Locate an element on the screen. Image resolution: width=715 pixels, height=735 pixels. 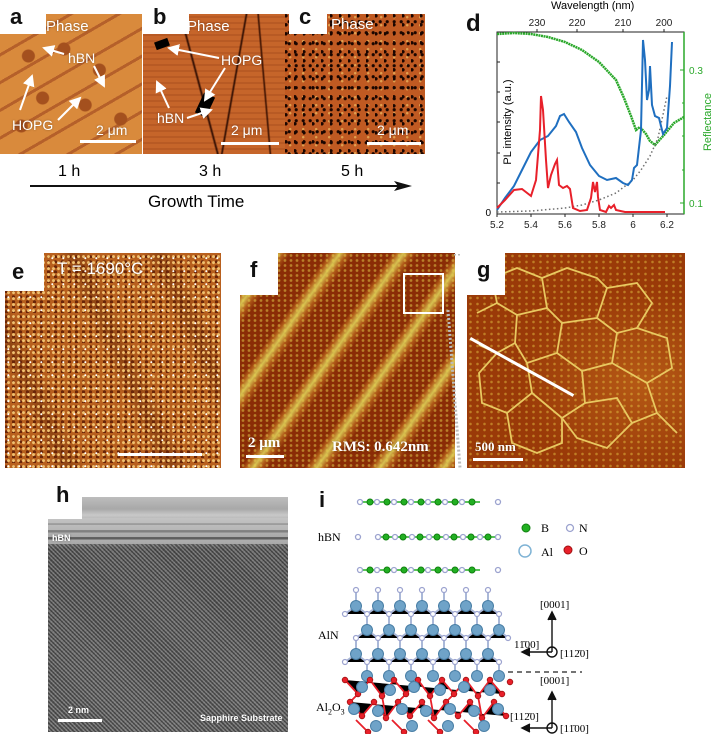
legend-b: B is located at coordinates (545, 528).